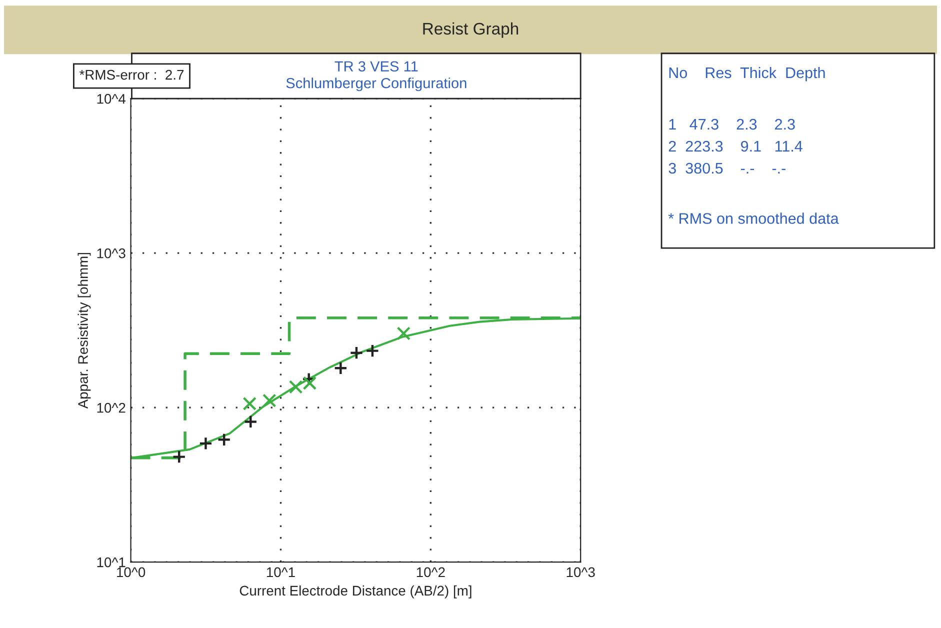 This screenshot has height=628, width=941. What do you see at coordinates (753, 218) in the screenshot?
I see `text: * RMS on smoothed data` at bounding box center [753, 218].